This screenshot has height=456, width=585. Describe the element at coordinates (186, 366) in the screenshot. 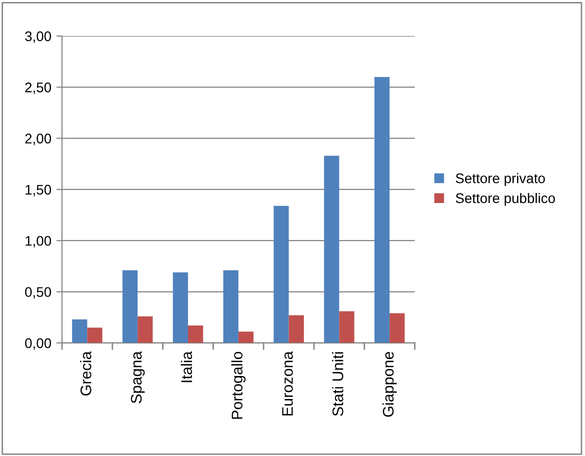

I see `x-tick-label: Italia` at that location.